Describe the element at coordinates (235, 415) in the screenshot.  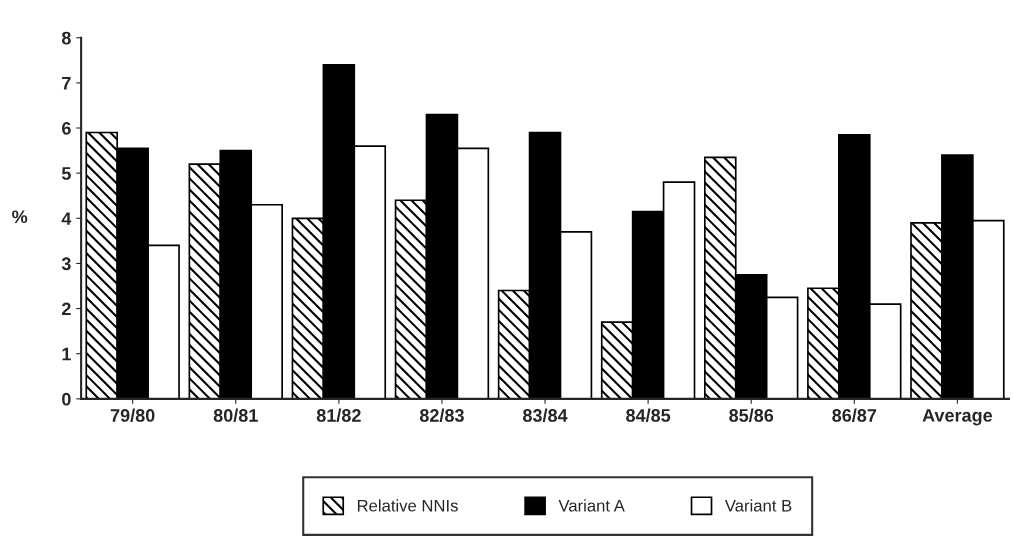
I see `x-tick-label: 80/81` at that location.